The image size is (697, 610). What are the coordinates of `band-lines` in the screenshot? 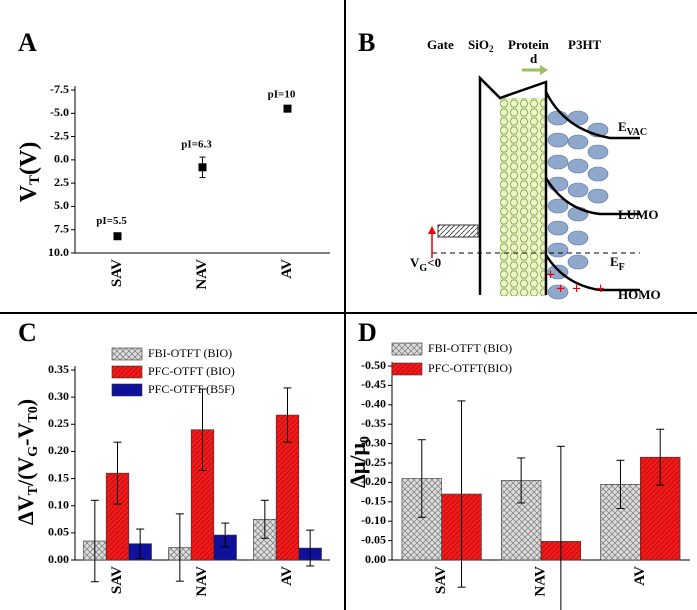 It's located at (559, 184).